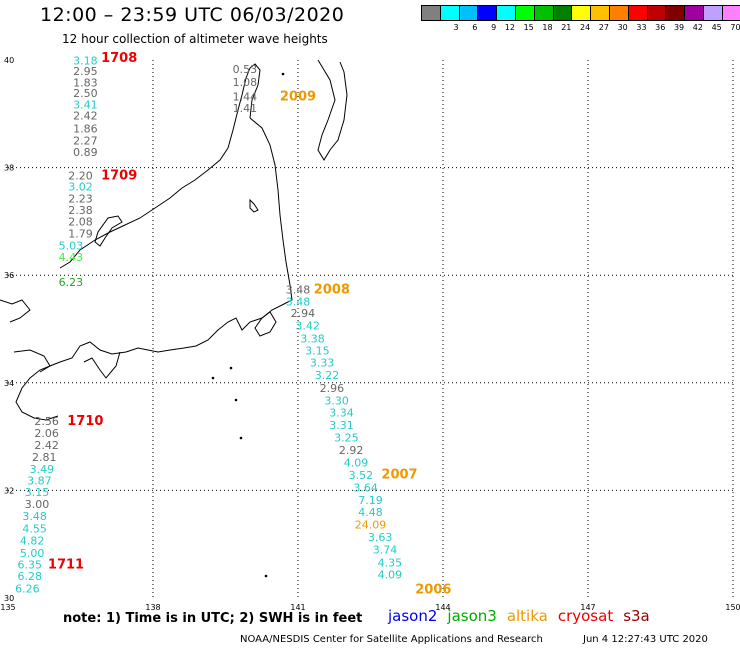 The width and height of the screenshot is (740, 650). What do you see at coordinates (66, 564) in the screenshot?
I see `pass-label: 1711` at bounding box center [66, 564].